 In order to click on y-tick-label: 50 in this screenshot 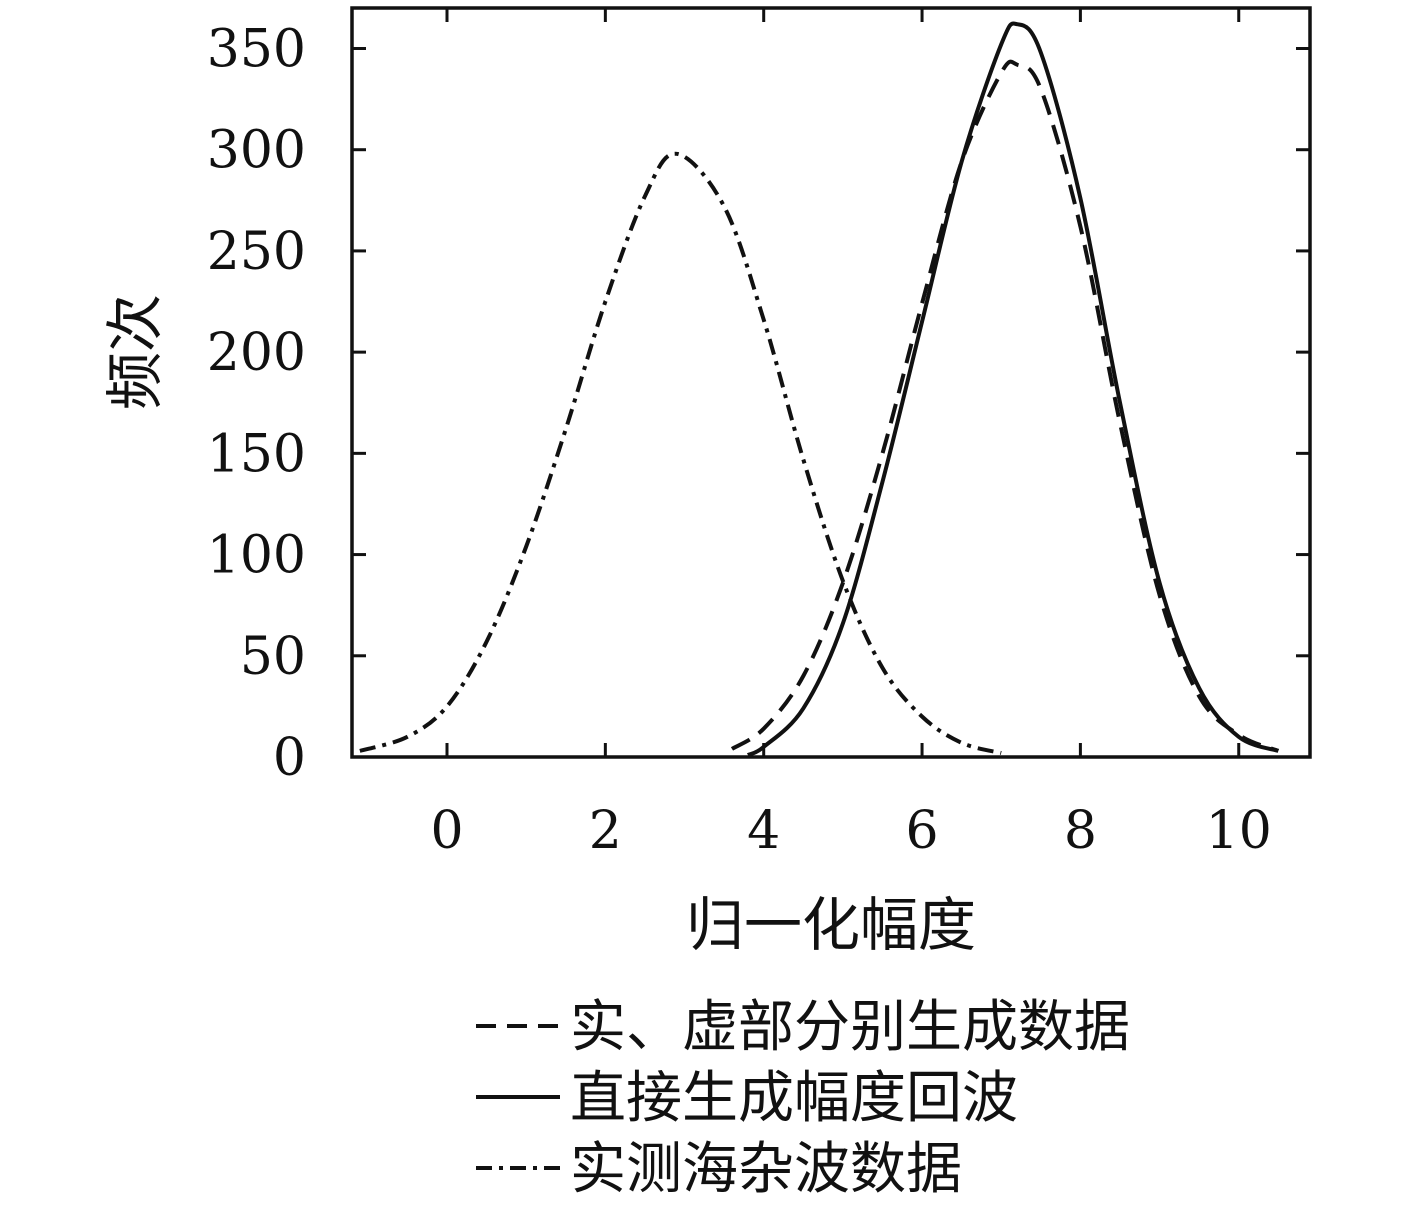, I will do `click(273, 657)`.